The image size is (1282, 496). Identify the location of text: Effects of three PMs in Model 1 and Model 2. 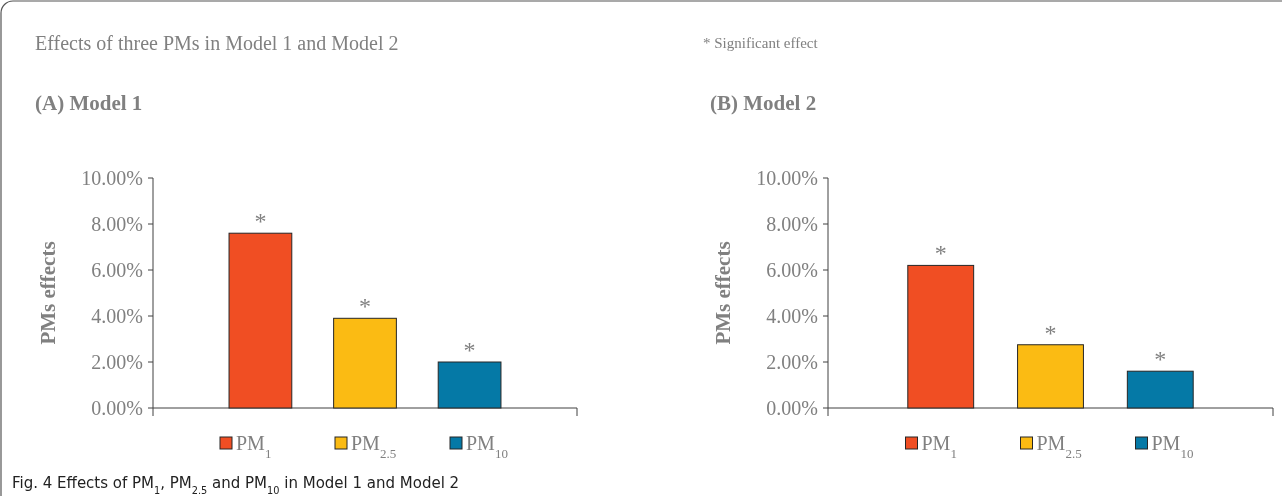
(217, 43).